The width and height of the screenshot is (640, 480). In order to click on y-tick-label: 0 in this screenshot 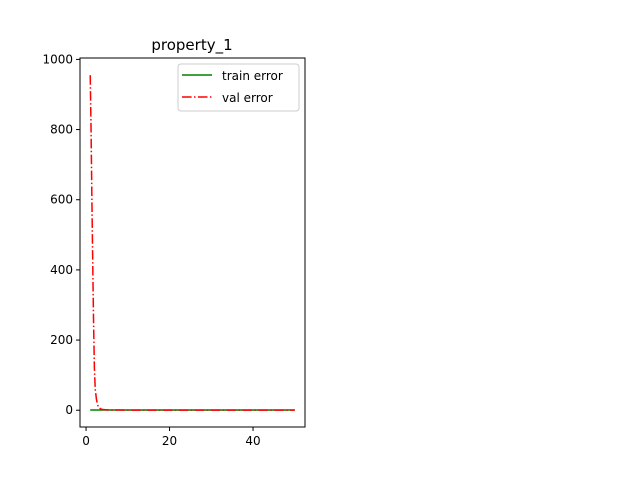, I will do `click(69, 410)`.